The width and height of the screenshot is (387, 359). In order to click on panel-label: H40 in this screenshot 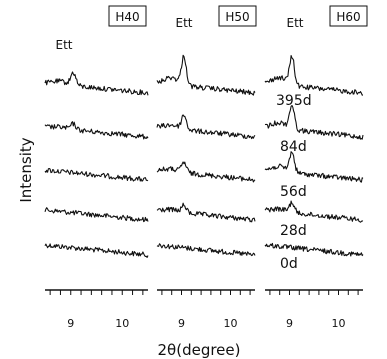, I will do `click(127, 17)`.